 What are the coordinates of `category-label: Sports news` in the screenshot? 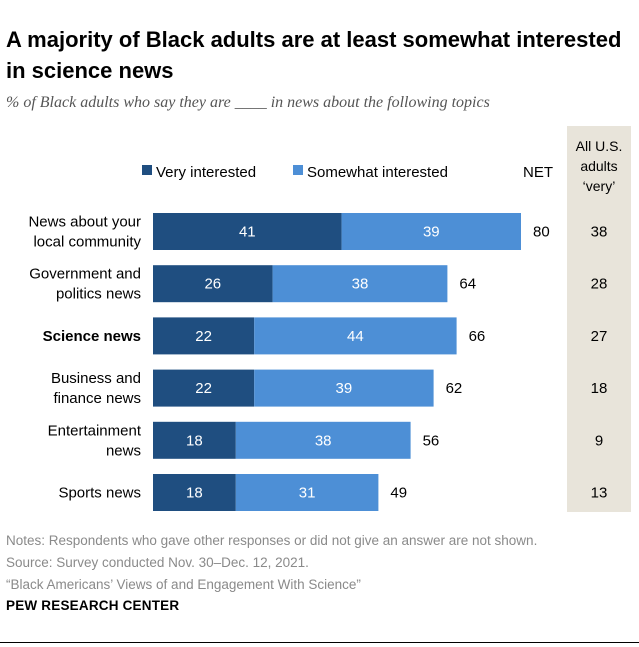 It's located at (99, 493).